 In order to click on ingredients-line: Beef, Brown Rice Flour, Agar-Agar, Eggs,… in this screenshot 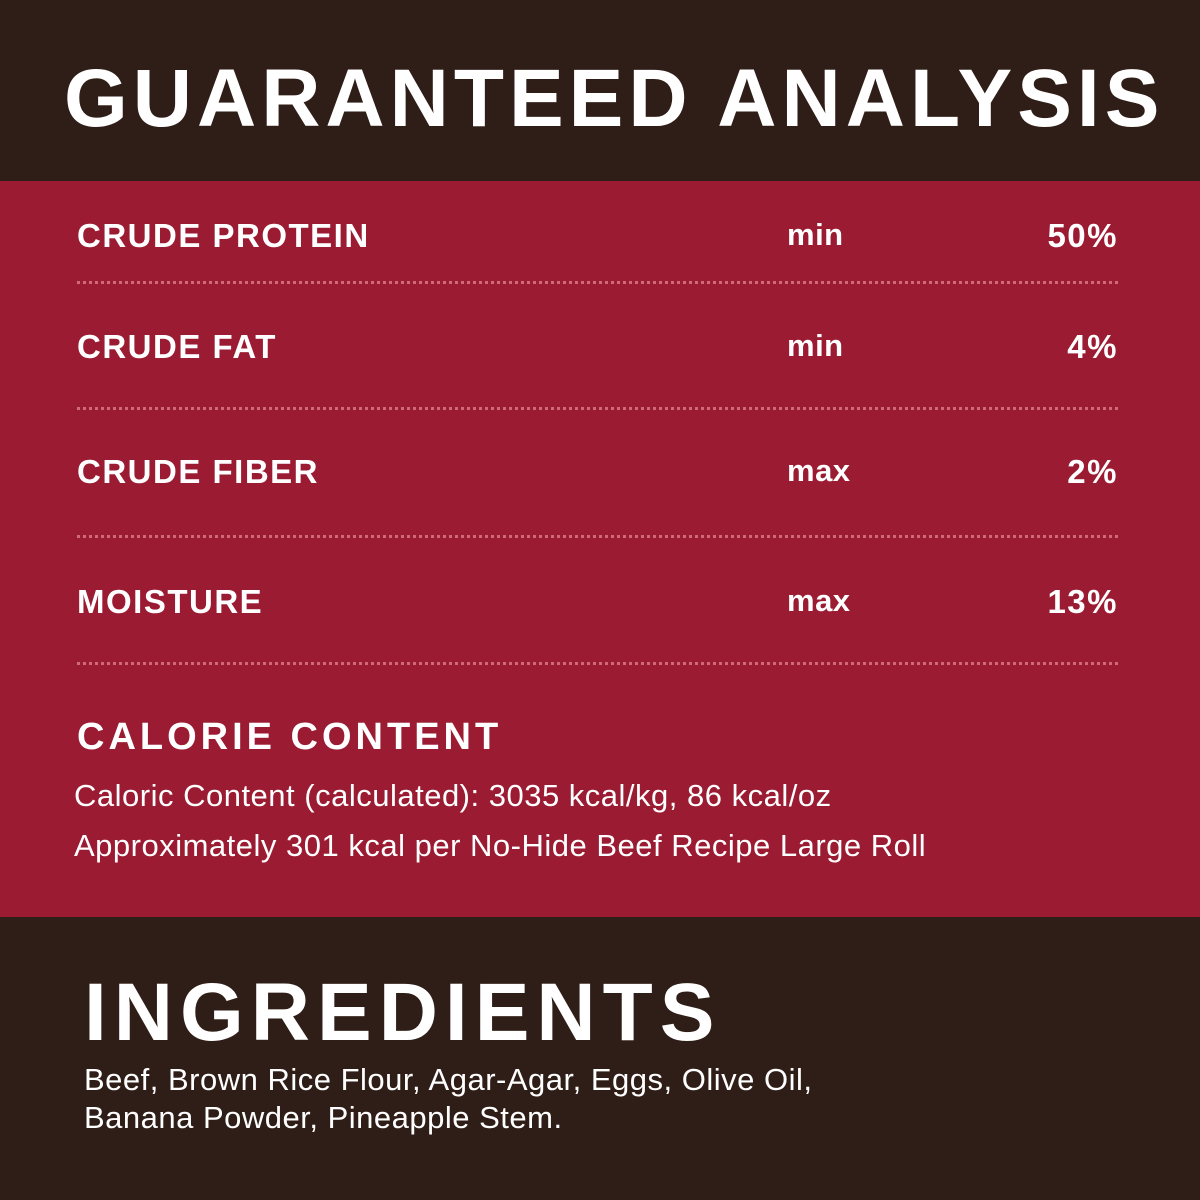, I will do `click(448, 1079)`.